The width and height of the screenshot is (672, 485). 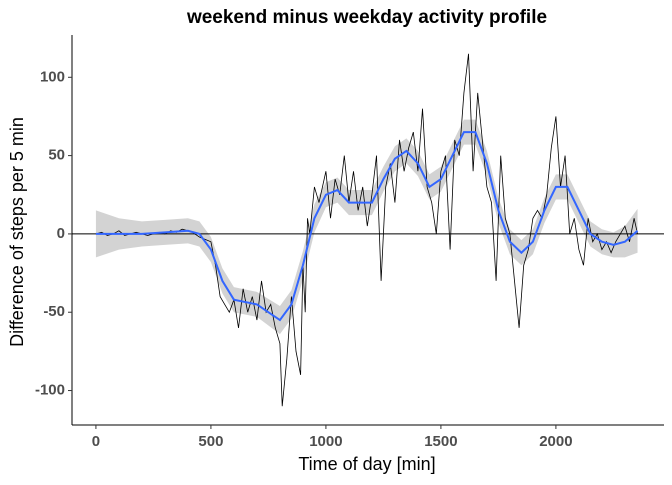 I want to click on x-tick-label: 2000, so click(x=555, y=441).